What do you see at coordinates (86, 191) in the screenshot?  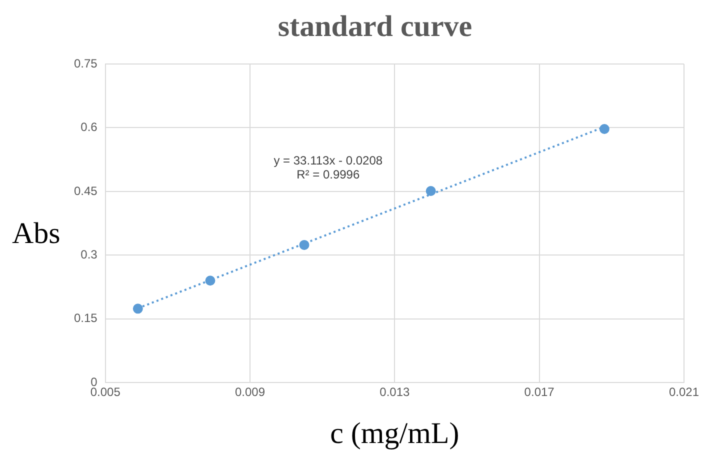 I see `y-tick-label: 0.45` at bounding box center [86, 191].